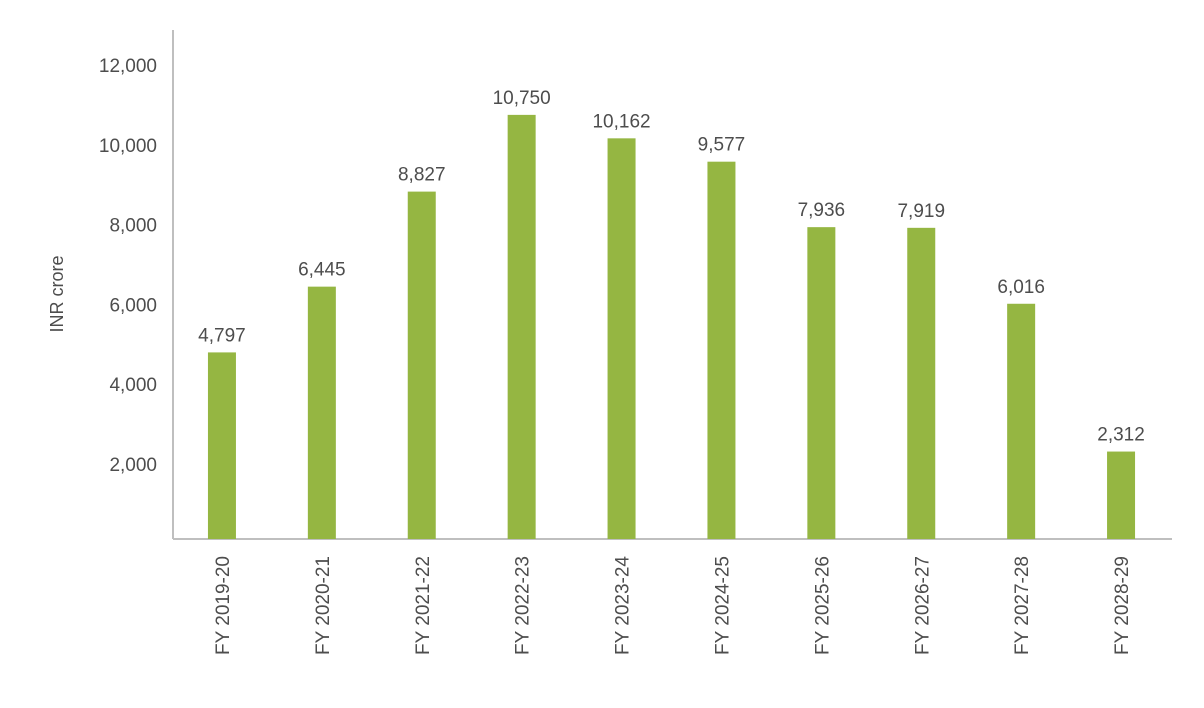 The height and width of the screenshot is (708, 1204). Describe the element at coordinates (523, 605) in the screenshot. I see `x-category-label: FY 2022-23` at that location.